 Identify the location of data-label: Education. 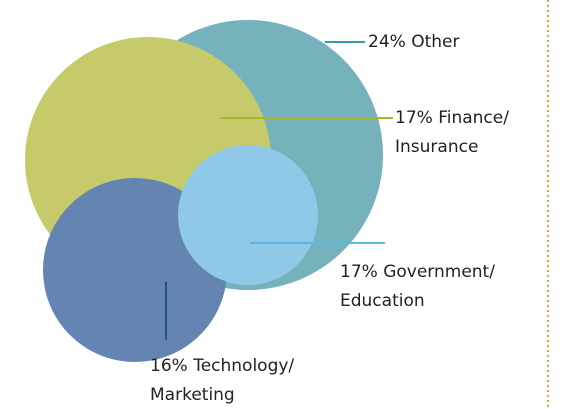
(382, 301).